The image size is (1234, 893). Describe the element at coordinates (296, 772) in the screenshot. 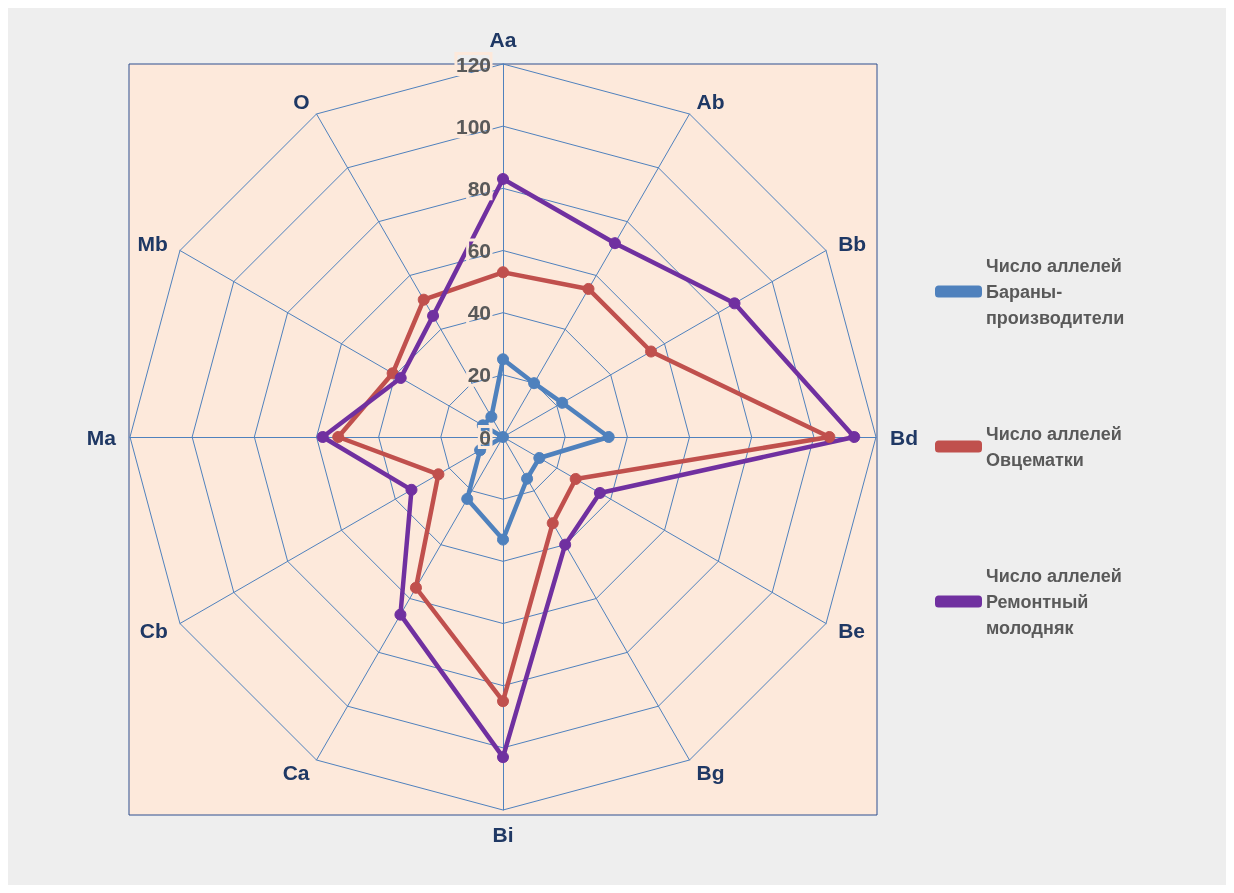

I see `spoke-label: Ca` at that location.